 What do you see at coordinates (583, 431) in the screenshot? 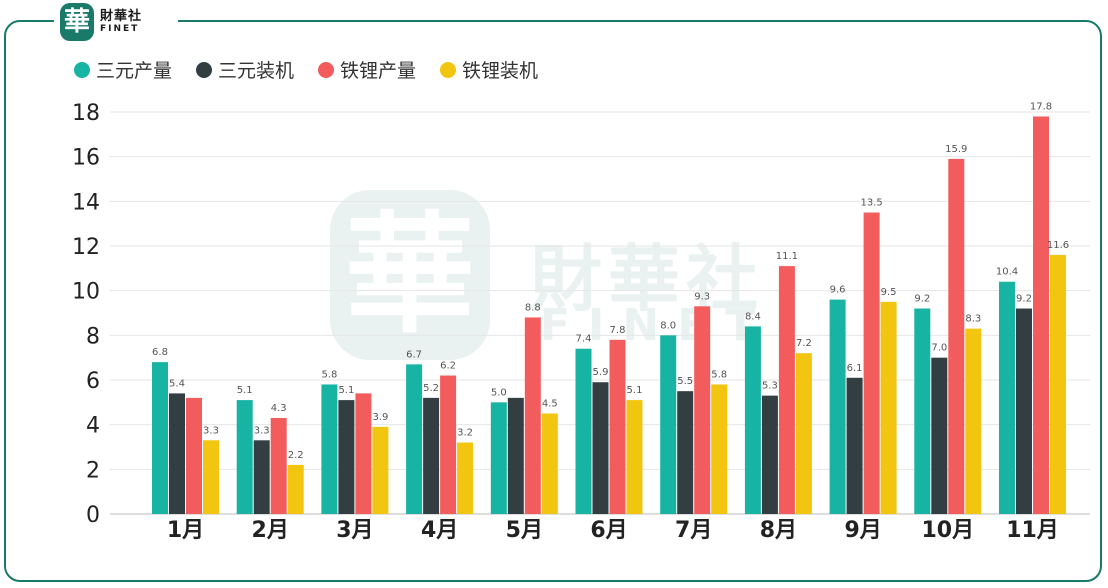
I see `bar-1-6月` at bounding box center [583, 431].